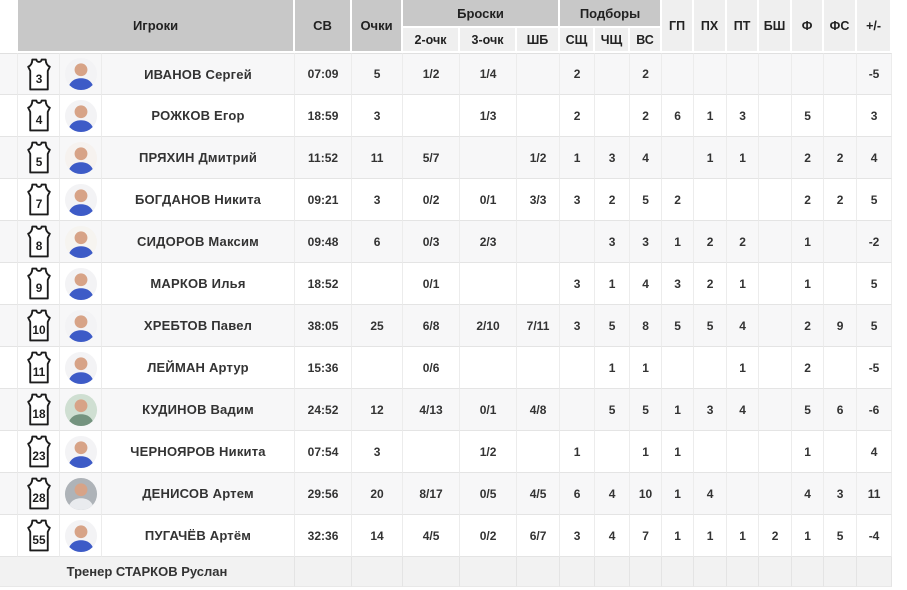  I want to click on table-footer: Тренер СТАРКОВ Руслан, so click(446, 572).